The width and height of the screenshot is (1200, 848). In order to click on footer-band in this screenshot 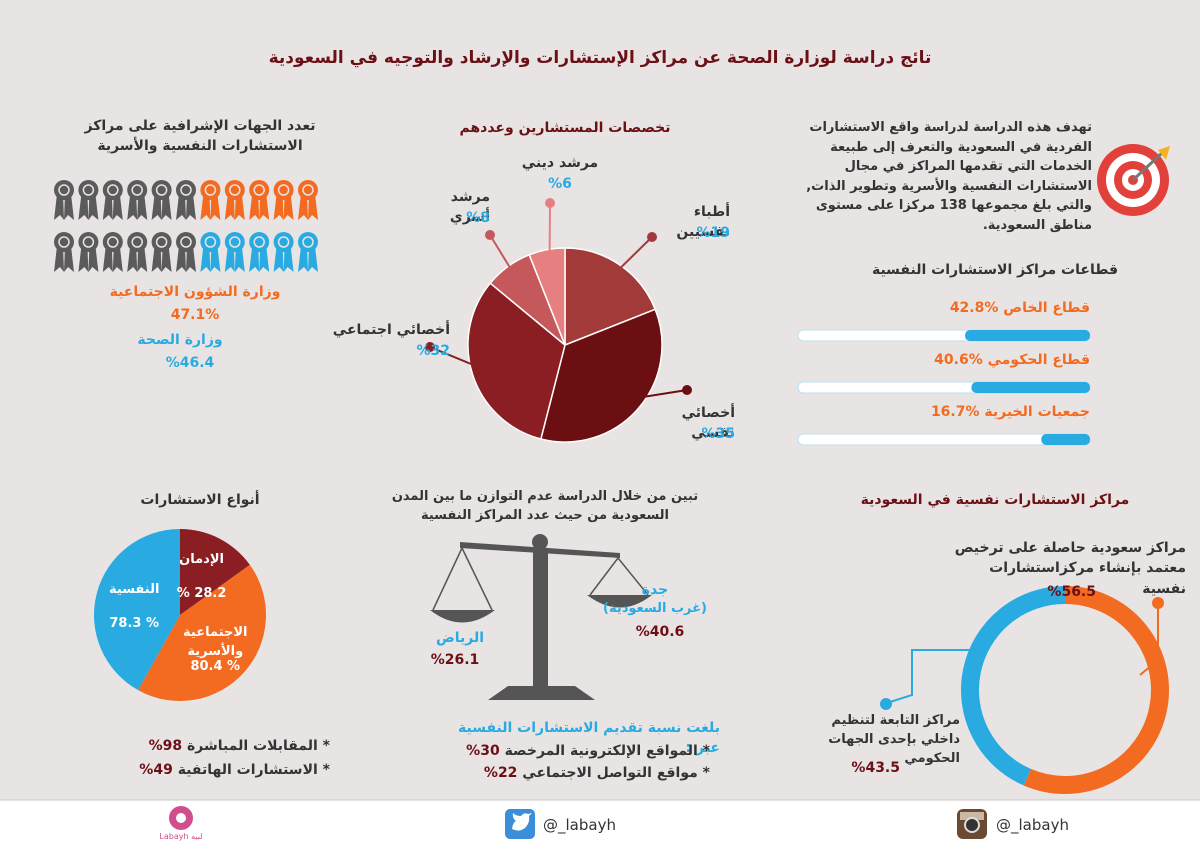, I will do `click(600, 824)`.